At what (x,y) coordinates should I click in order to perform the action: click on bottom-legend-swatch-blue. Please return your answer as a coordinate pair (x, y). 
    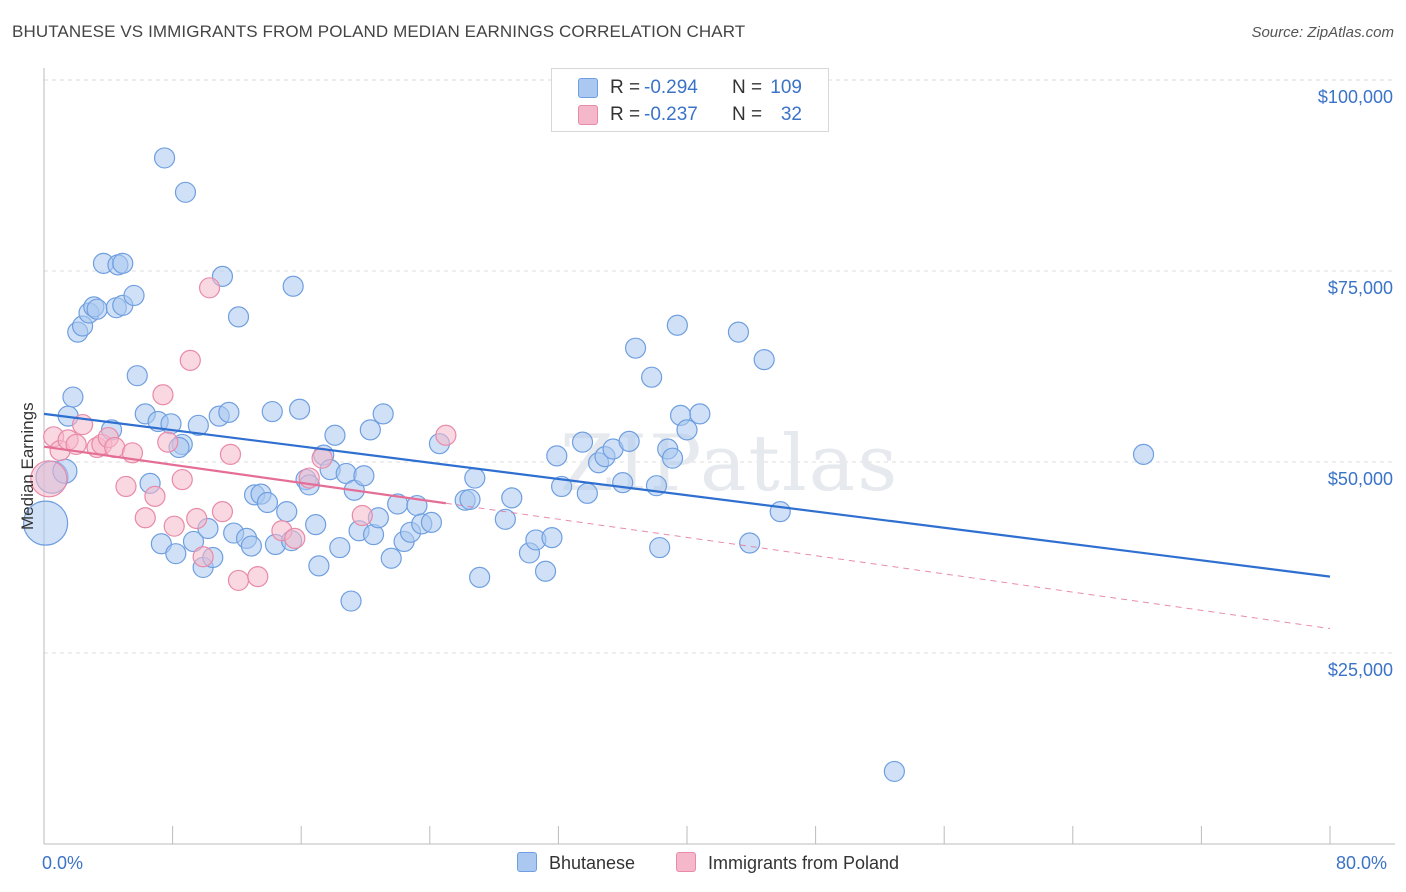
    Looking at the image, I should click on (527, 862).